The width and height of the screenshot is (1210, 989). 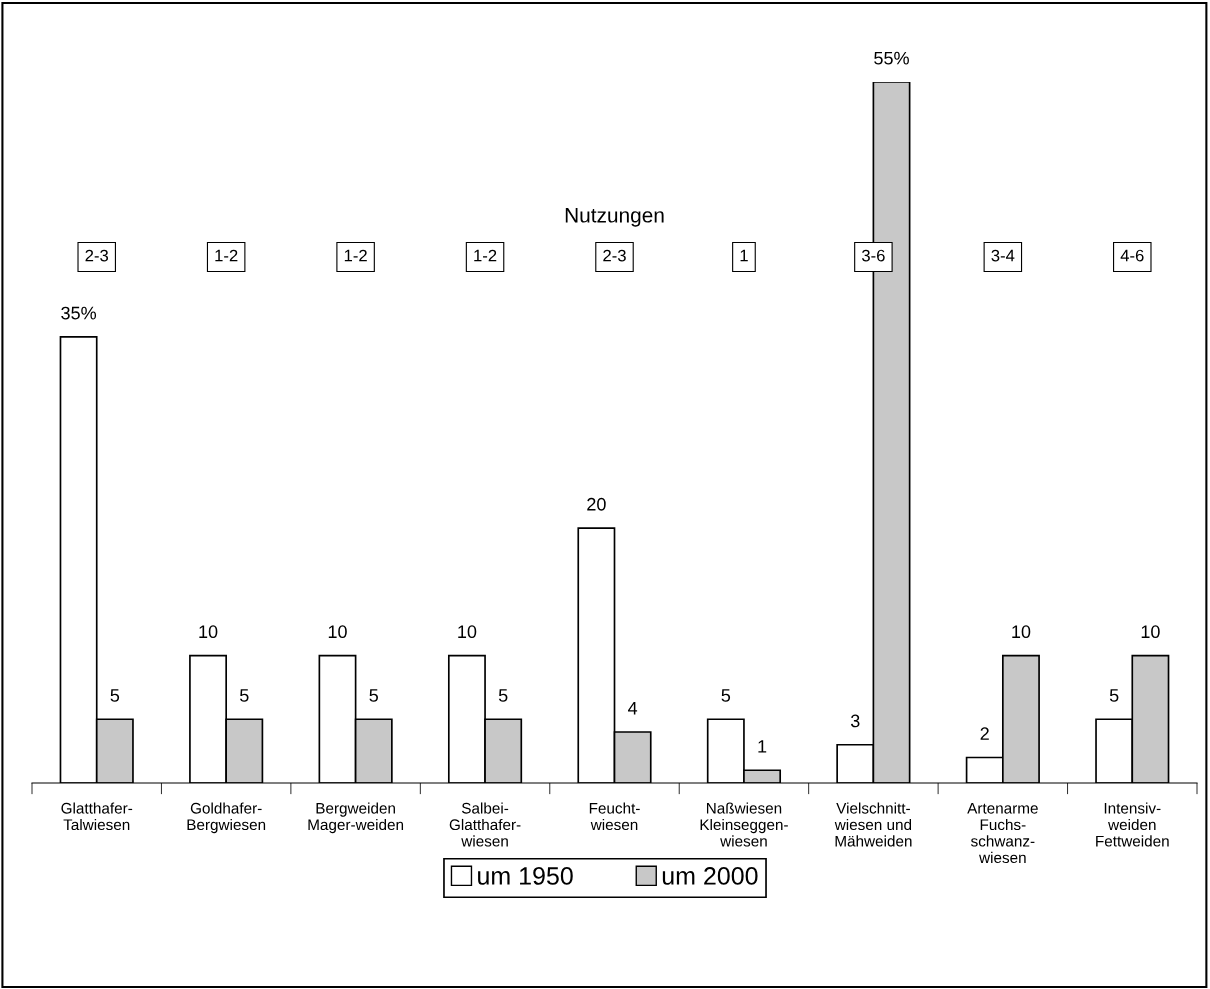 What do you see at coordinates (710, 876) in the screenshot?
I see `legend-label: um 2000` at bounding box center [710, 876].